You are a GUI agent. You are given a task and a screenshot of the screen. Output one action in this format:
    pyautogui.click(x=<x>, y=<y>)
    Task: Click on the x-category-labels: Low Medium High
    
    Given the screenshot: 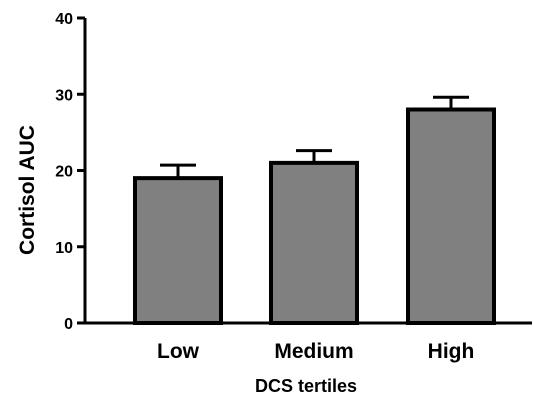 What is the action you would take?
    pyautogui.click(x=315, y=351)
    